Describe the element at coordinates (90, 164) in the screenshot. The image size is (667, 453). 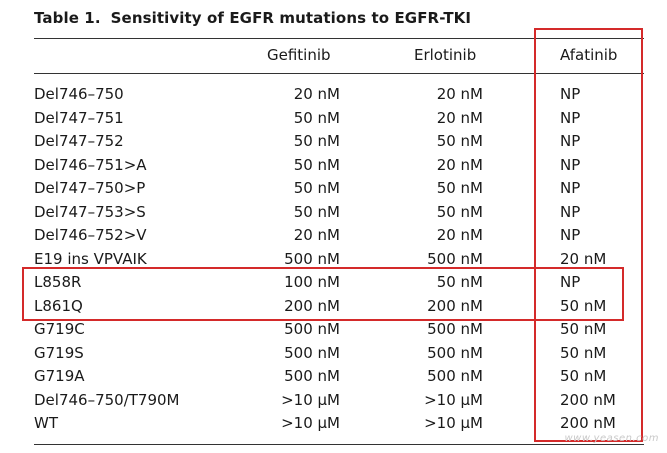
I see `mutation-cell: Del746–751>A` at that location.